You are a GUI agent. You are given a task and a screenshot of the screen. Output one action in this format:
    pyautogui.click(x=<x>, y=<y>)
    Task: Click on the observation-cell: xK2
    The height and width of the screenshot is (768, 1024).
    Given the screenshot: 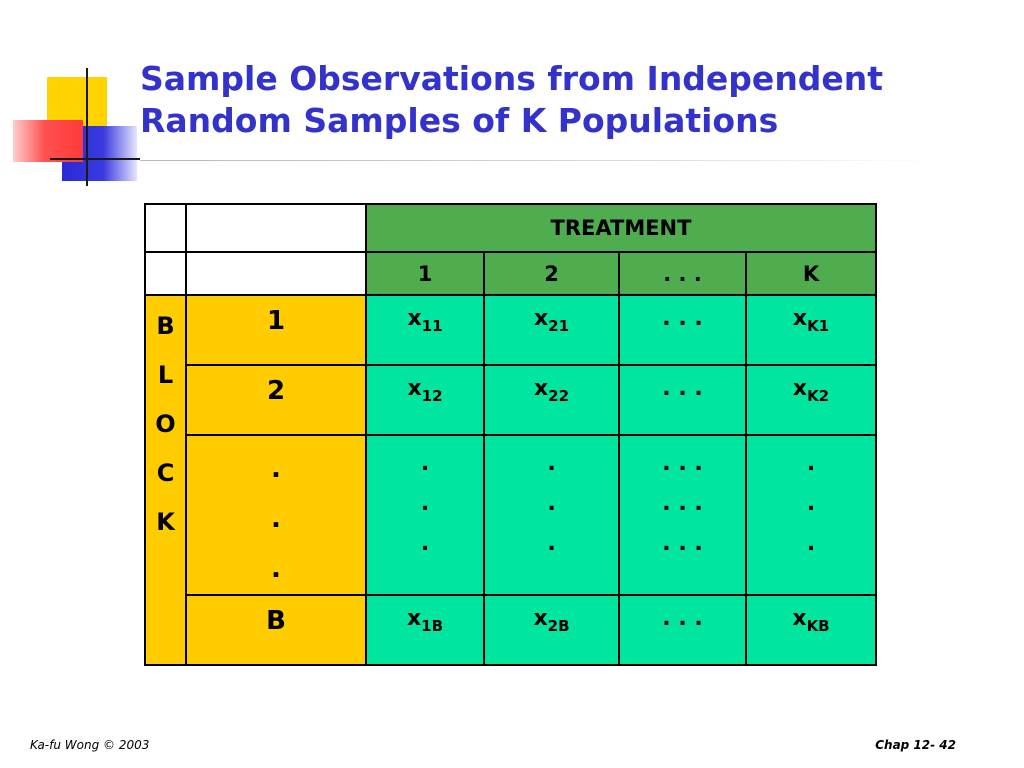 What is the action you would take?
    pyautogui.click(x=811, y=400)
    